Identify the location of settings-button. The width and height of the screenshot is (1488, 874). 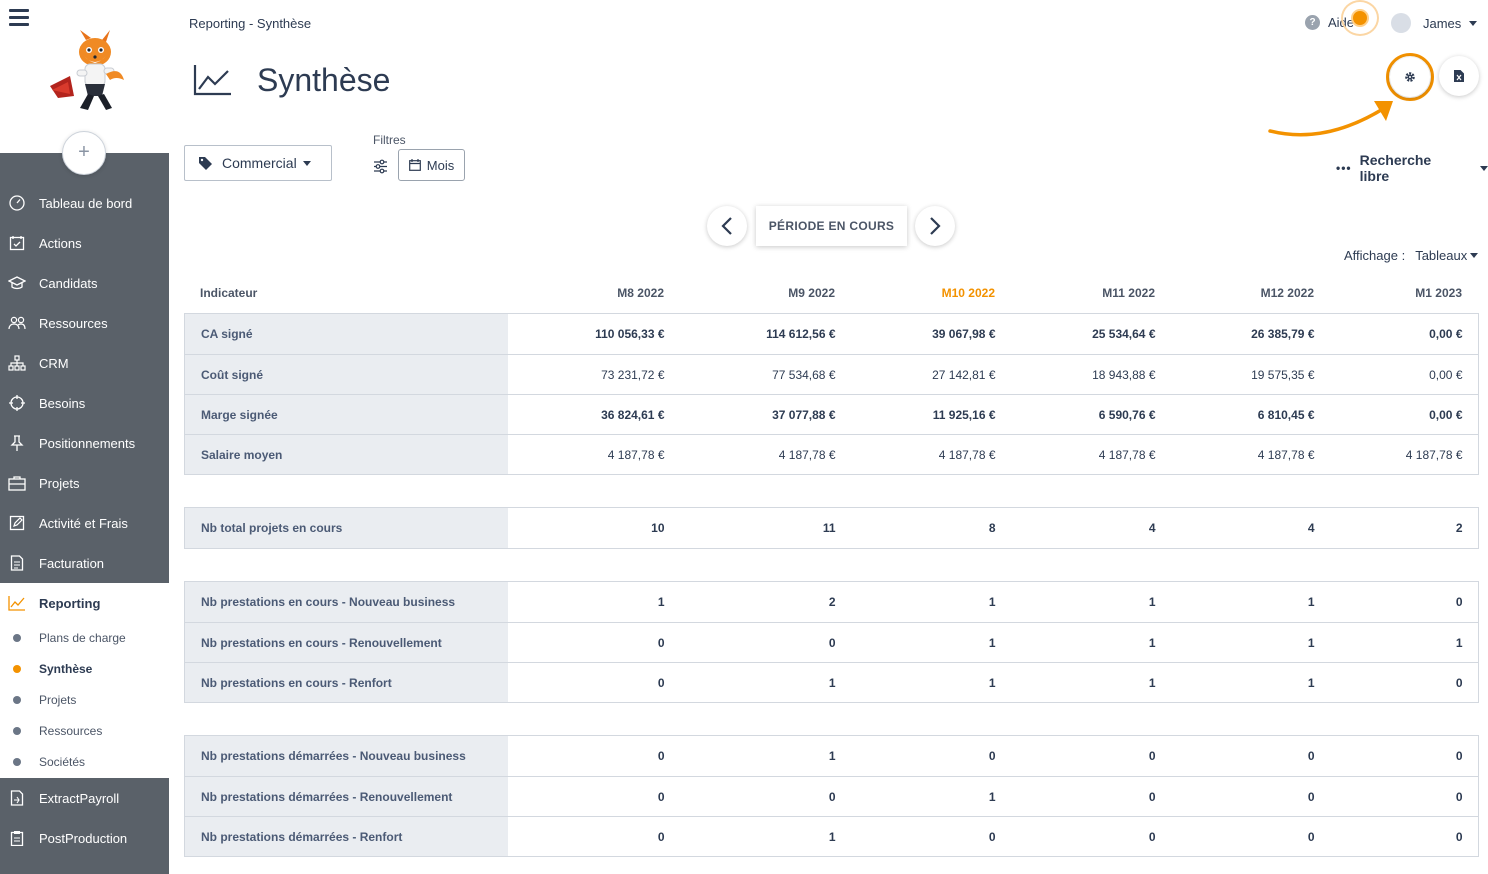
(1410, 77).